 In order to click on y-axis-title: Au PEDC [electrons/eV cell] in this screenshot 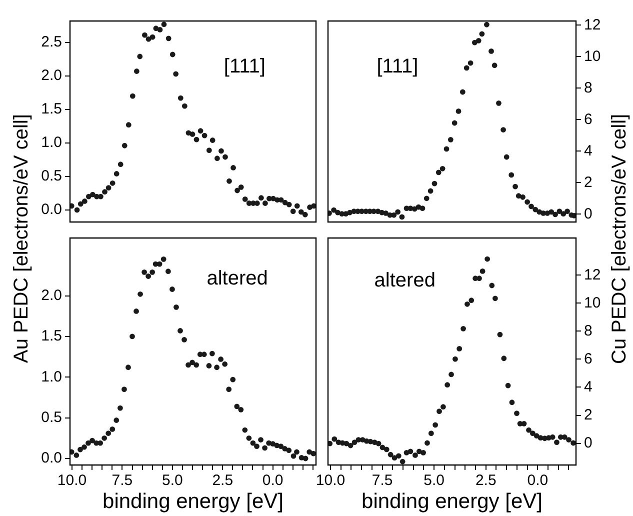, I will do `click(22, 239)`.